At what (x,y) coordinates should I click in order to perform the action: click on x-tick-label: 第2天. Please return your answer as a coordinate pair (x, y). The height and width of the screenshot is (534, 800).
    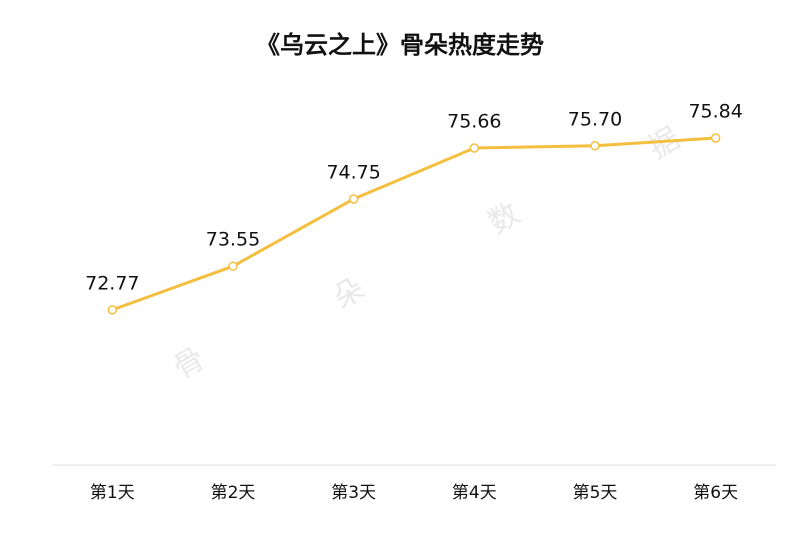
    Looking at the image, I should click on (233, 493).